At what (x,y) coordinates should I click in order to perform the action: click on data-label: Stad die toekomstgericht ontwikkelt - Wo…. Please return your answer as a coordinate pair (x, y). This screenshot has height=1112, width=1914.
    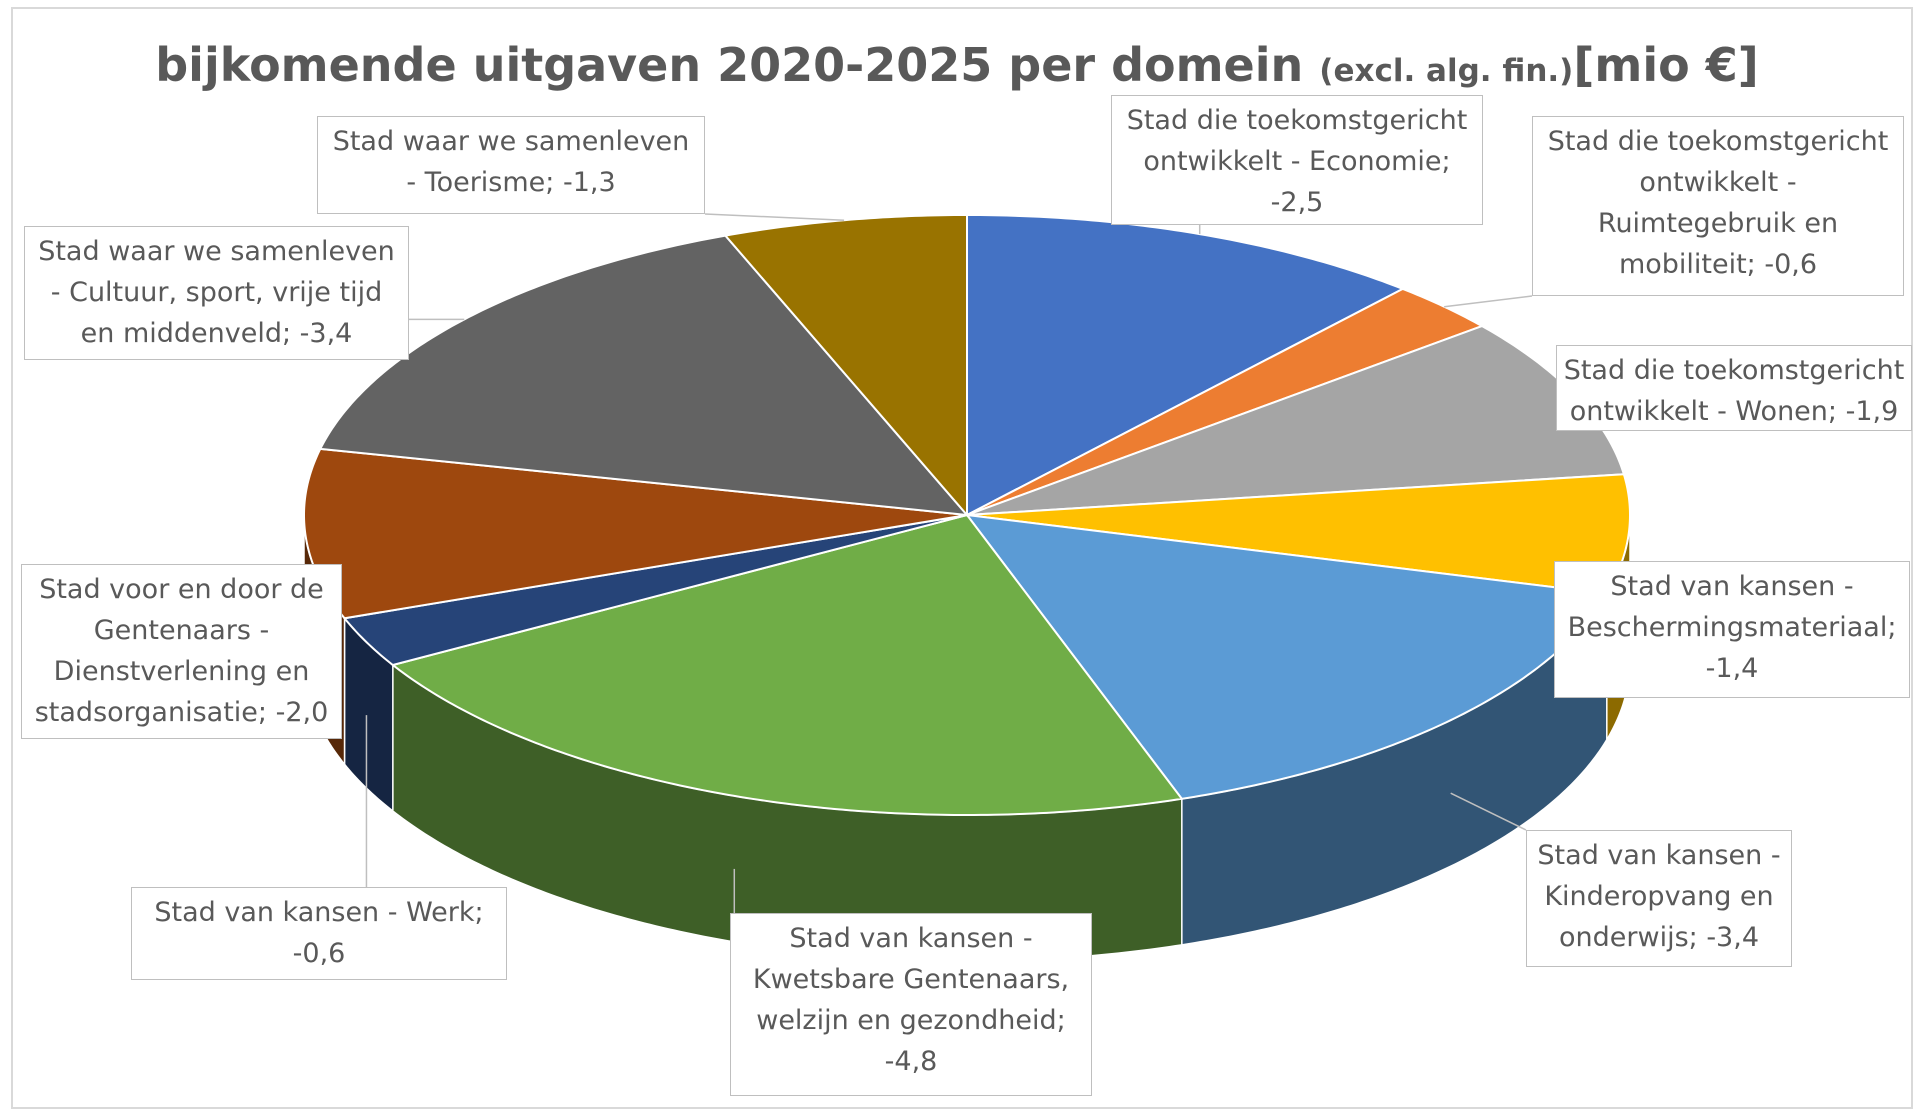
    Looking at the image, I should click on (1734, 388).